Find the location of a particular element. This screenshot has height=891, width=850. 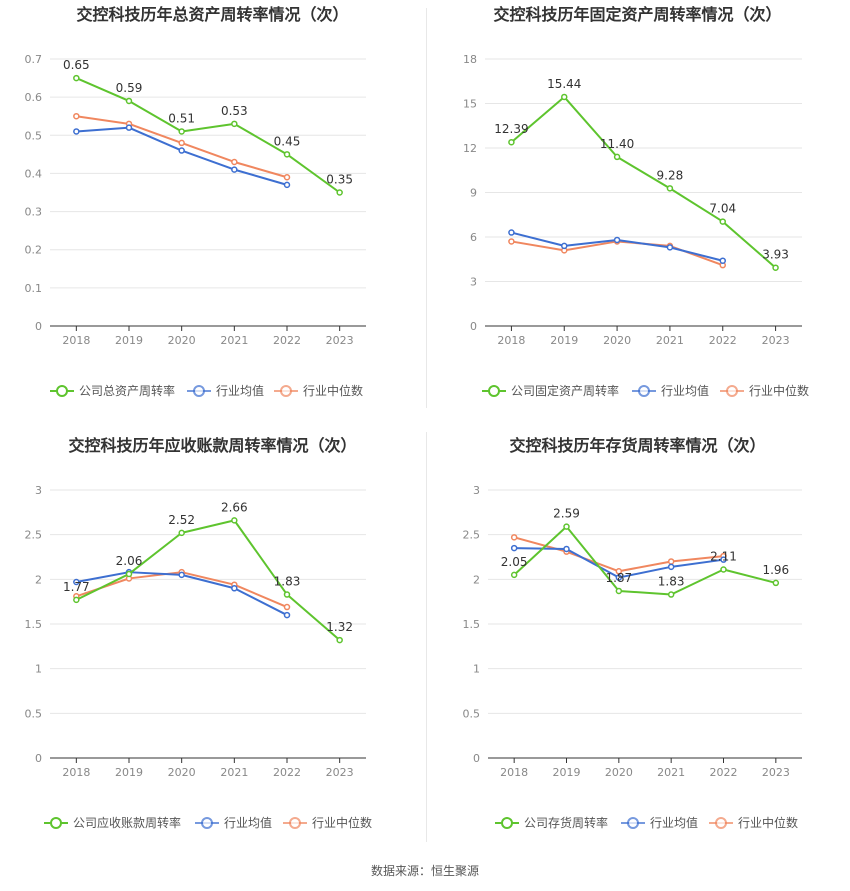

y-tick-label: 2 is located at coordinates (38, 579).